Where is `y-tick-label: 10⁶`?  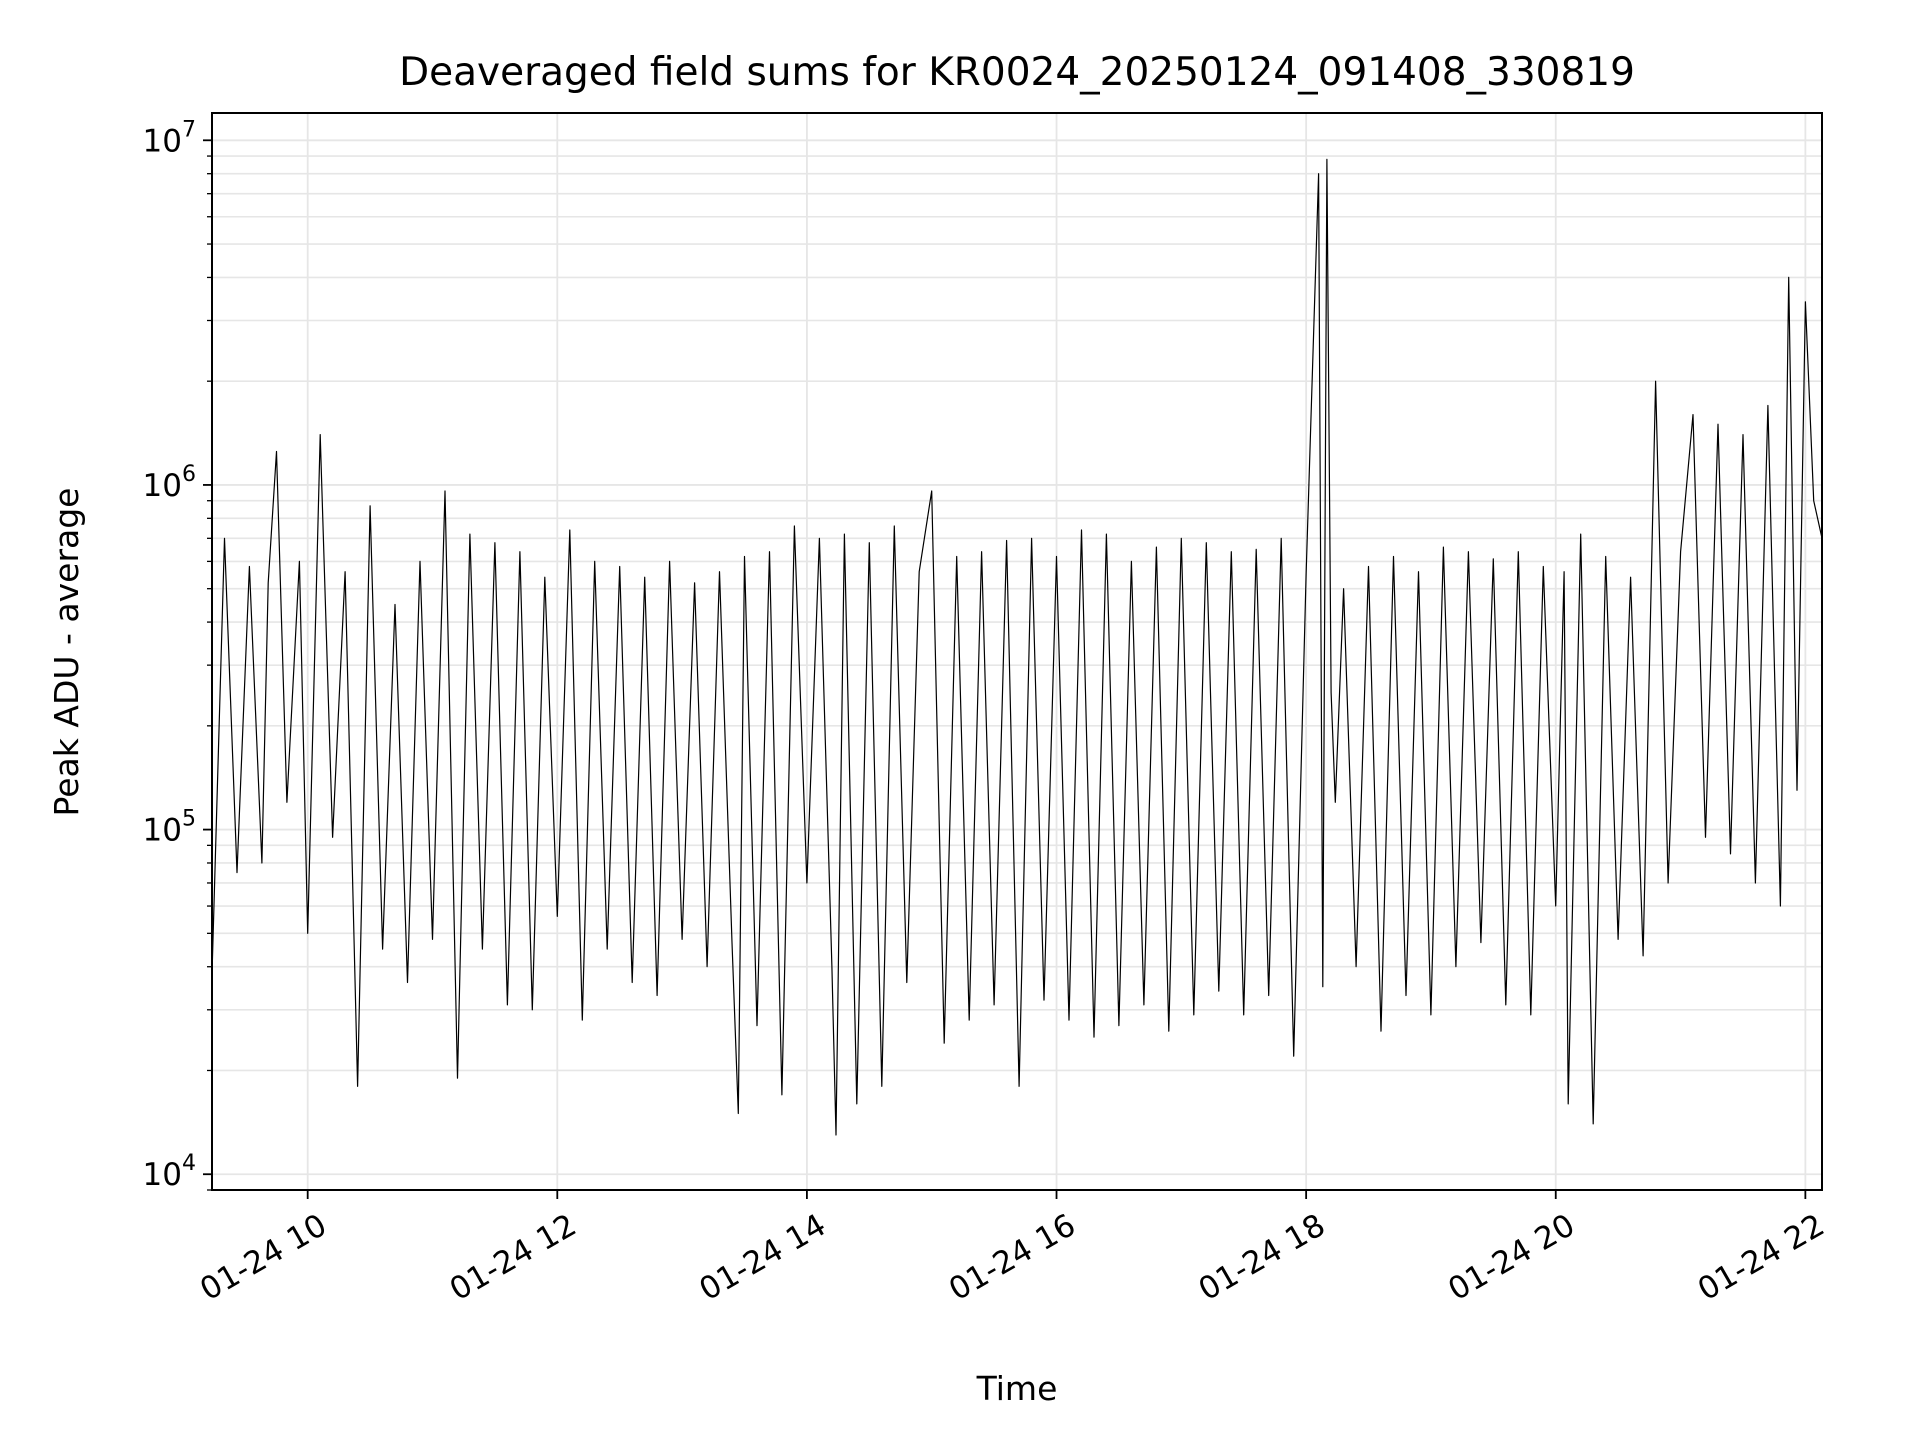
y-tick-label: 10⁶ is located at coordinates (169, 483).